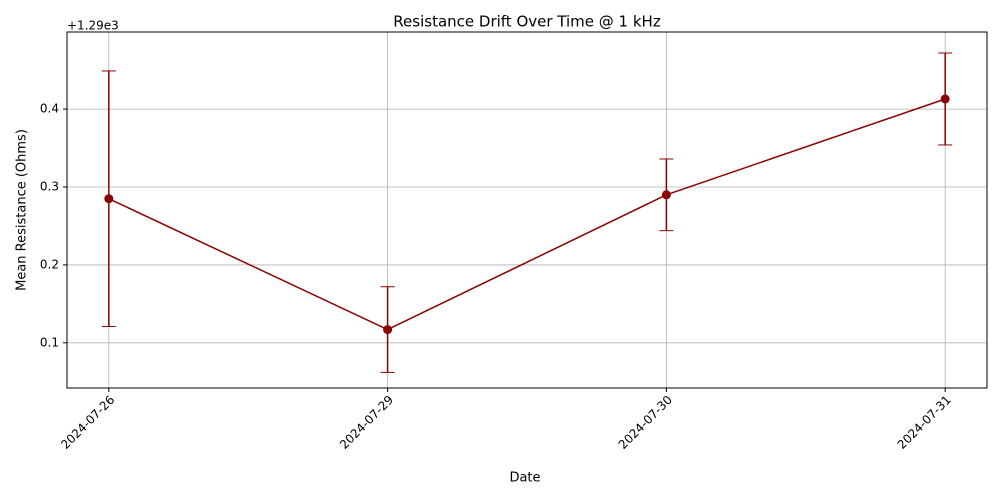 Image resolution: width=1000 pixels, height=500 pixels. What do you see at coordinates (527, 22) in the screenshot?
I see `chart-title: Resistance Drift Over Time @ 1 kHz` at bounding box center [527, 22].